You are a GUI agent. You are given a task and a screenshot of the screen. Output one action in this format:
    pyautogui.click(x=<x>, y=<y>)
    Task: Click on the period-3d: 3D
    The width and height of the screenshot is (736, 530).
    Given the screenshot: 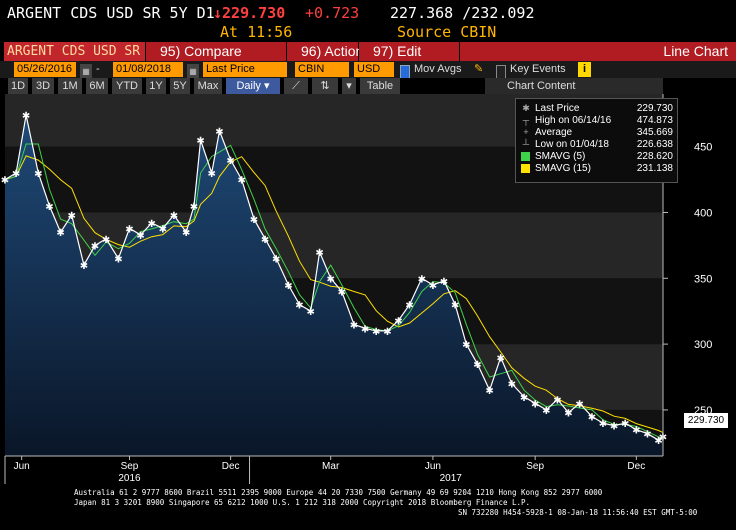 What is the action you would take?
    pyautogui.click(x=43, y=86)
    